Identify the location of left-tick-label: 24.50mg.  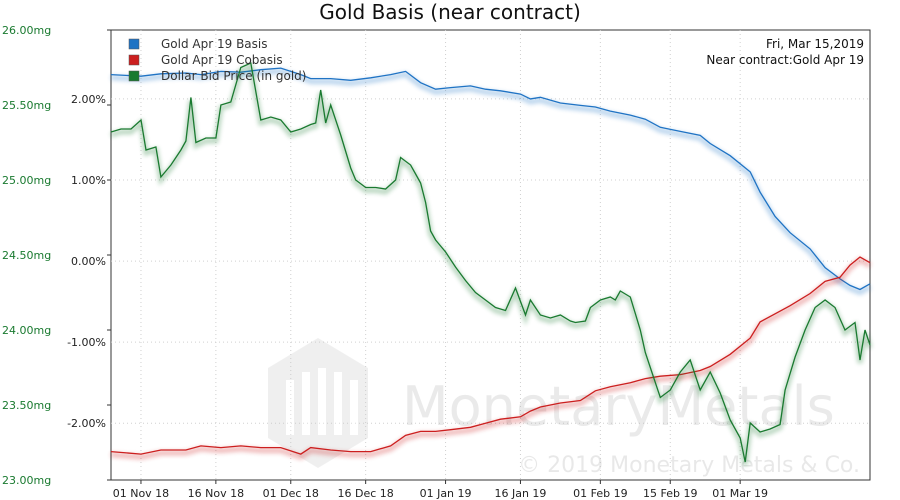
(26, 255).